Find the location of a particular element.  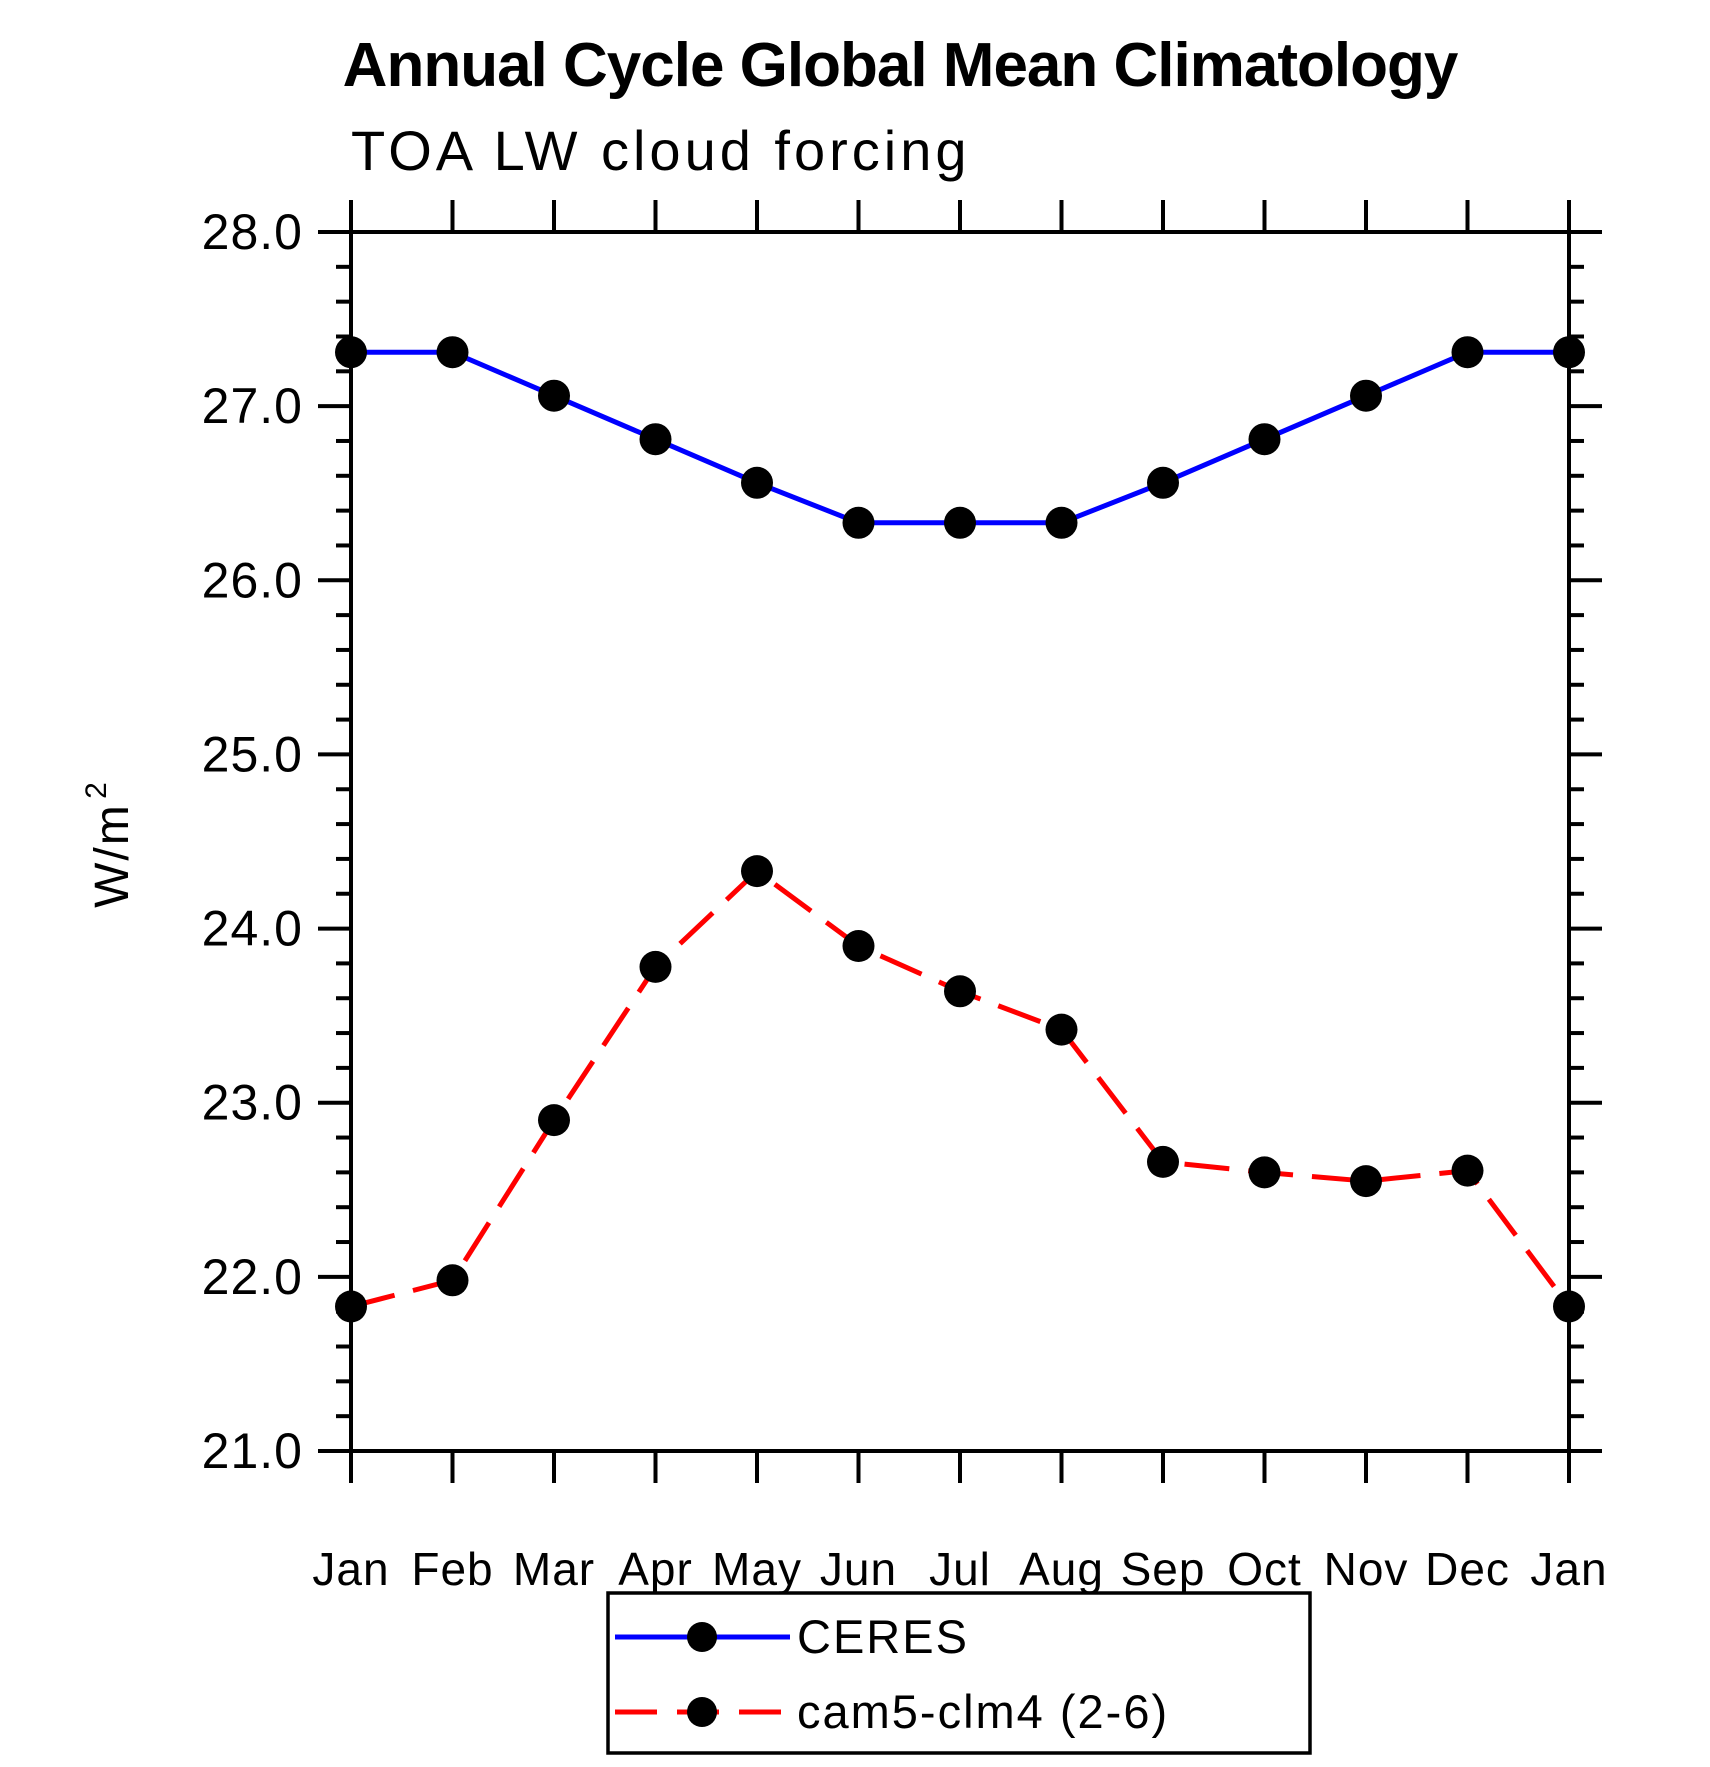

x-tick-label: Sep is located at coordinates (1163, 1569).